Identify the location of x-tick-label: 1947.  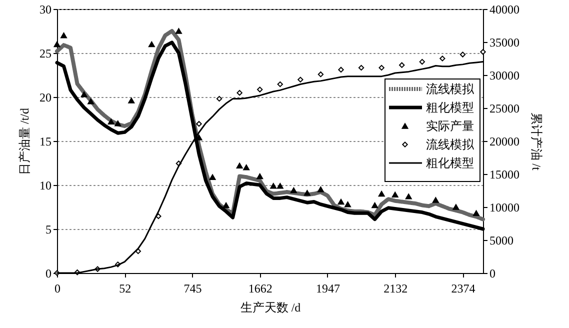
(328, 289).